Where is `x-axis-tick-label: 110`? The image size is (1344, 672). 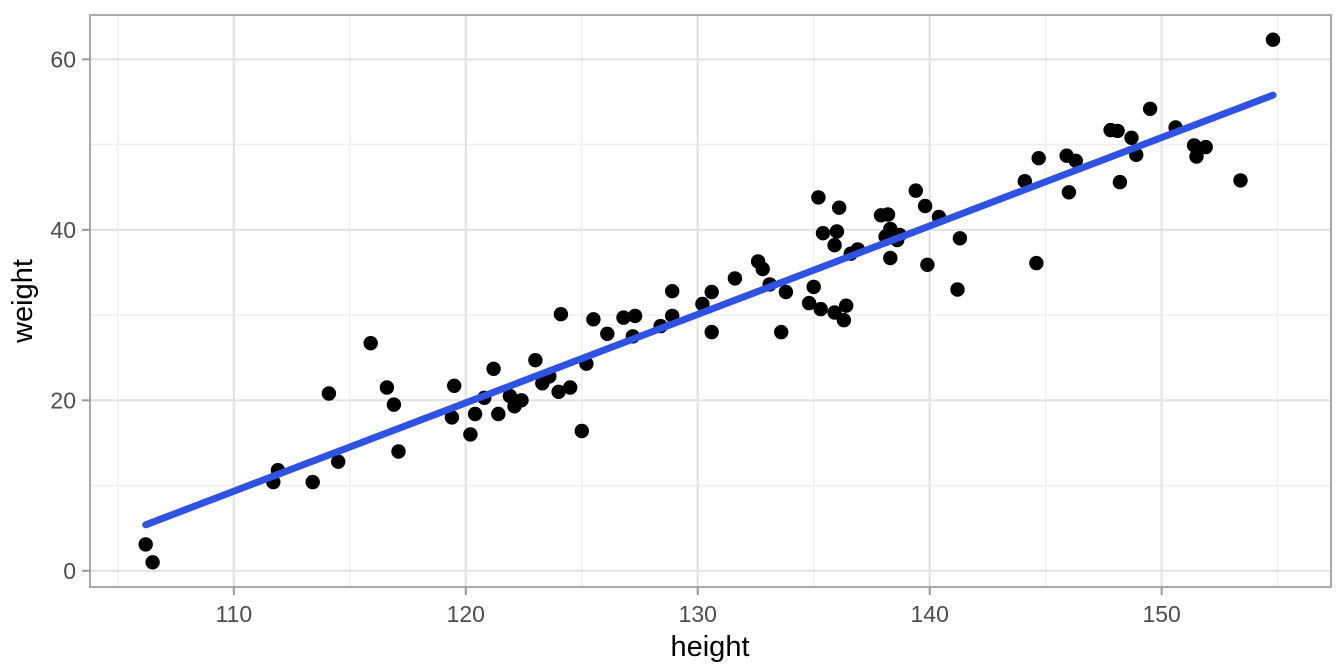
x-axis-tick-label: 110 is located at coordinates (233, 614).